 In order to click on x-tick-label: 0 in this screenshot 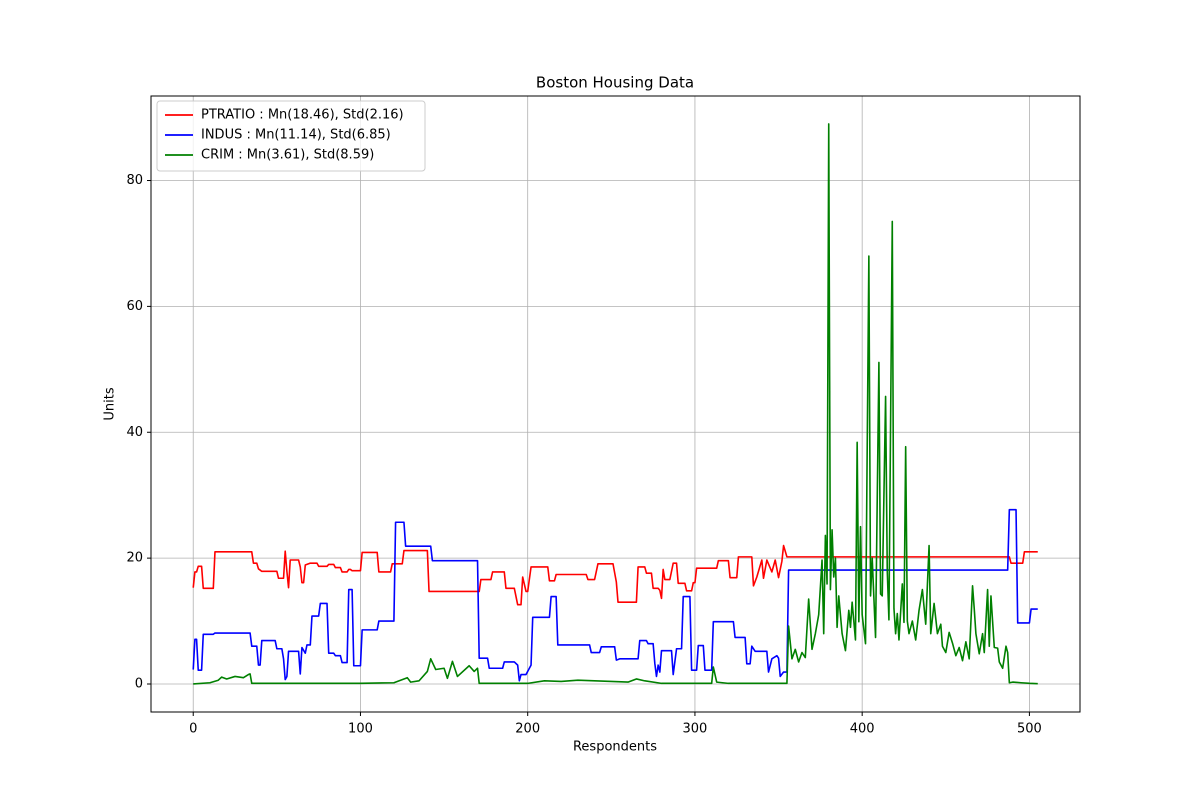, I will do `click(193, 729)`.